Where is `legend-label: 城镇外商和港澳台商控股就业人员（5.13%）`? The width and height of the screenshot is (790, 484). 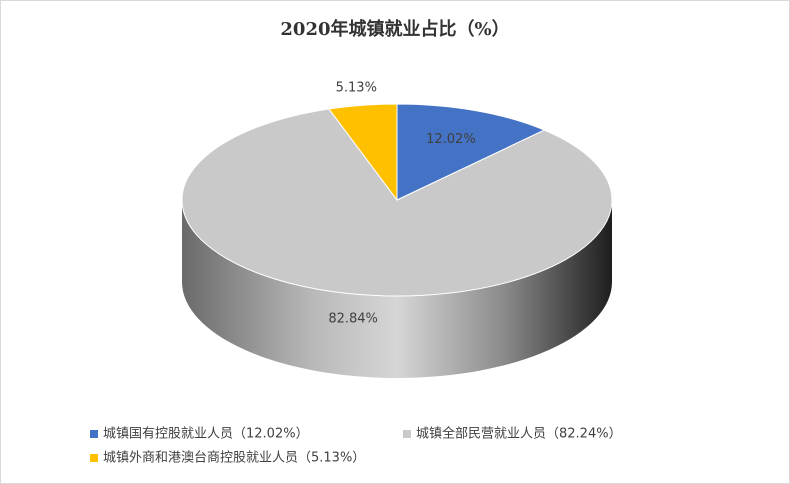 legend-label: 城镇外商和港澳台商控股就业人员（5.13%） is located at coordinates (234, 458).